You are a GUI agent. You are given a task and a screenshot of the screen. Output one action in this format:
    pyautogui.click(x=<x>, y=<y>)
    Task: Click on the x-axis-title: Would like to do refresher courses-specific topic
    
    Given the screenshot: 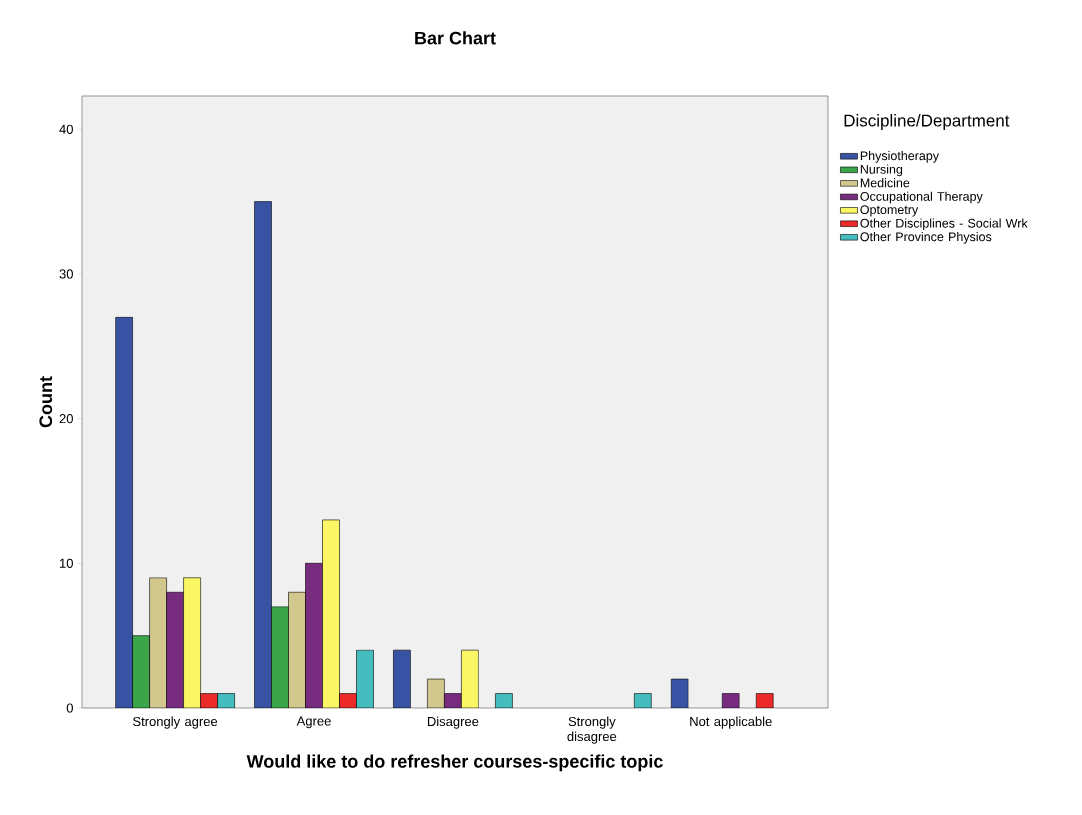 What is the action you would take?
    pyautogui.click(x=454, y=763)
    